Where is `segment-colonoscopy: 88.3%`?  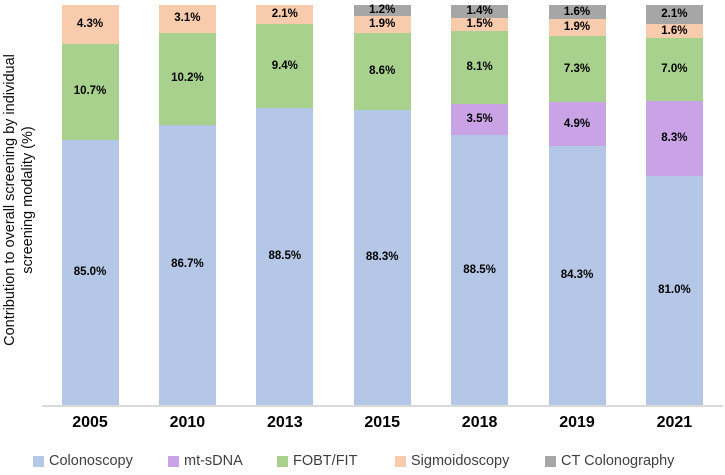 segment-colonoscopy: 88.3% is located at coordinates (382, 257).